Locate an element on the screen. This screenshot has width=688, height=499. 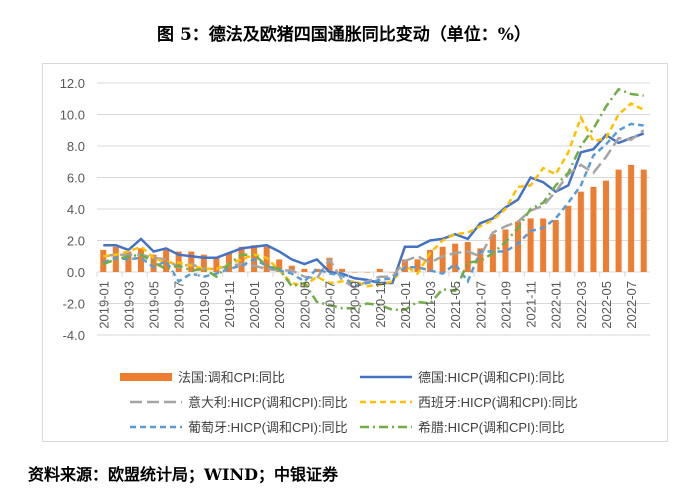
x-tick-label: 2019-07 is located at coordinates (179, 305).